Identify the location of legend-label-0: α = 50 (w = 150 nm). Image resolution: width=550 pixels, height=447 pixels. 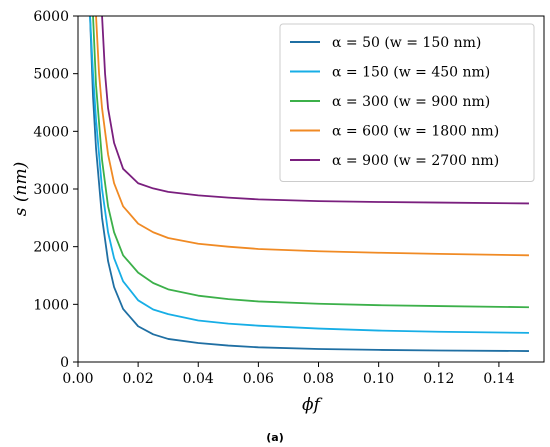
(406, 43).